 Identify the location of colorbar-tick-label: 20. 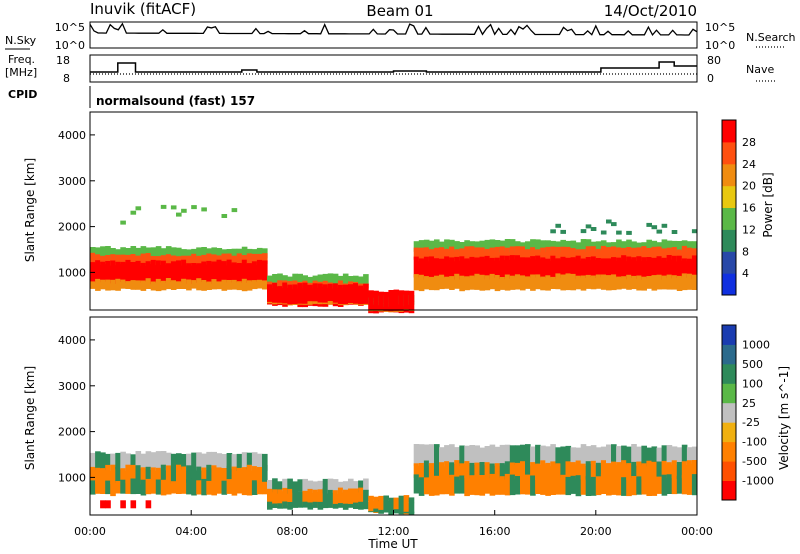
(749, 186).